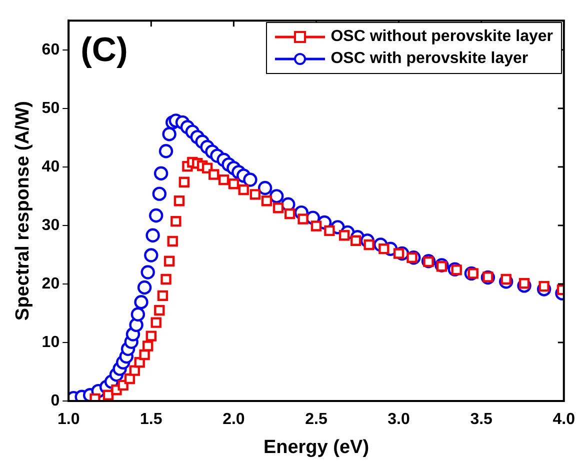 The height and width of the screenshot is (471, 586). What do you see at coordinates (68, 419) in the screenshot?
I see `x-tick-label: 1.0` at bounding box center [68, 419].